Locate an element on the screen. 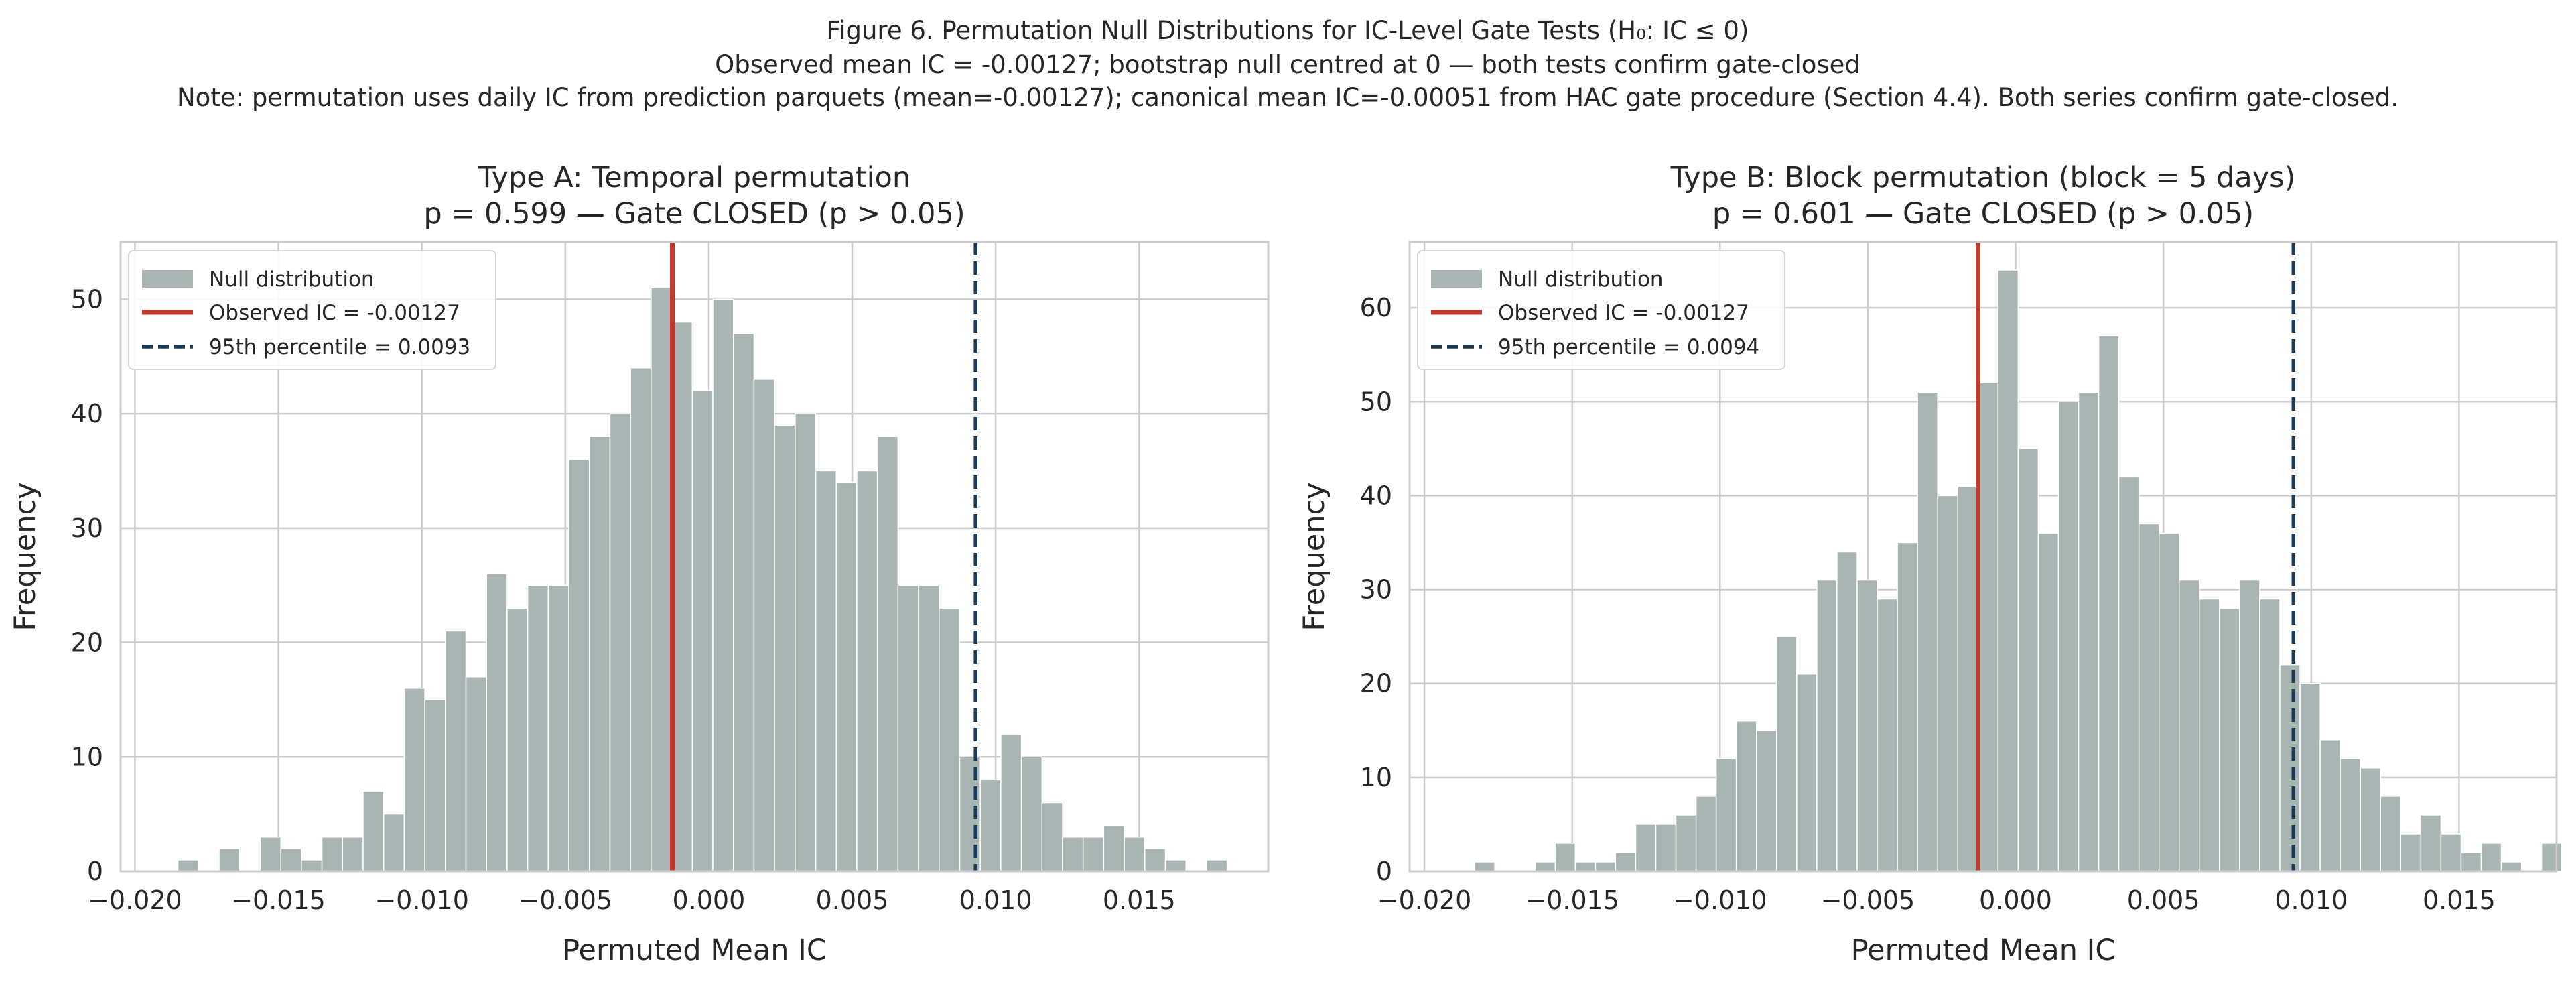 This screenshot has height=988, width=2576. y-tick-label: 60 is located at coordinates (1376, 307).